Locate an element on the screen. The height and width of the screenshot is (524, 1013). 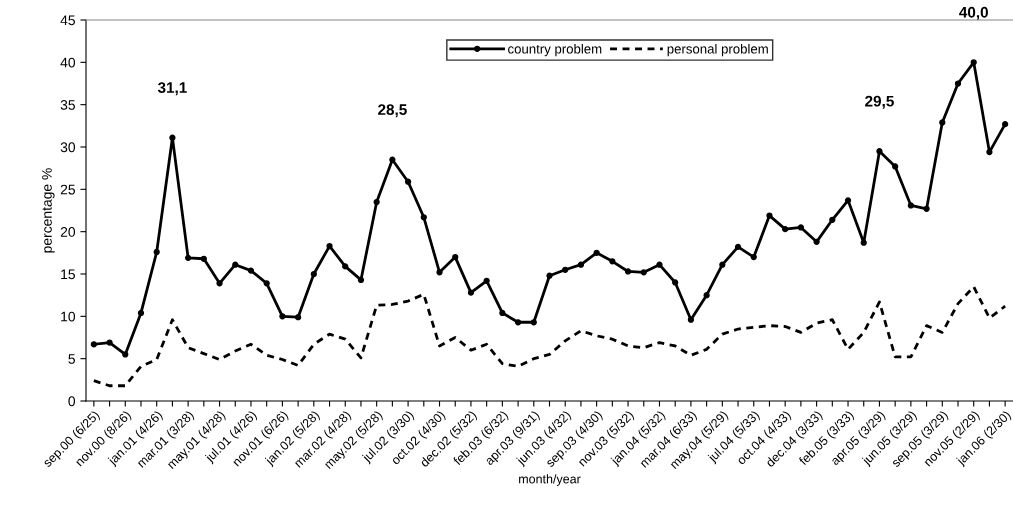
y-axis-title: percentage % is located at coordinates (48, 210).